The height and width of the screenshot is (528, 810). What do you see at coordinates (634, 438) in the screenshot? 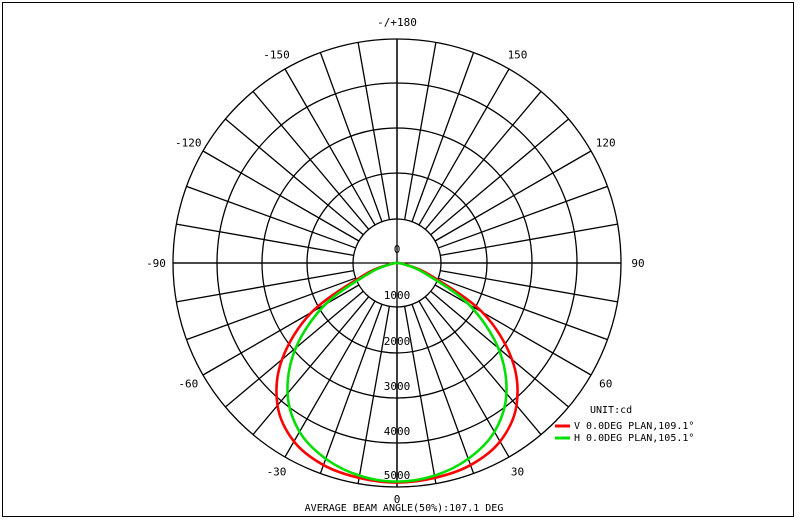
I see `legend-label-h: H 0.0DEG PLAN,105.1°` at bounding box center [634, 438].